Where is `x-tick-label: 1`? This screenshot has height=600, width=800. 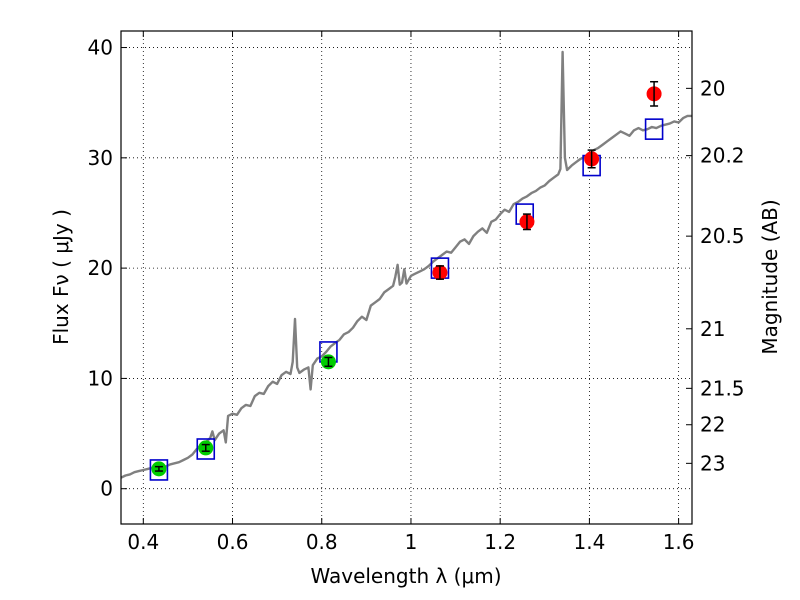
x-tick-label: 1 is located at coordinates (411, 542).